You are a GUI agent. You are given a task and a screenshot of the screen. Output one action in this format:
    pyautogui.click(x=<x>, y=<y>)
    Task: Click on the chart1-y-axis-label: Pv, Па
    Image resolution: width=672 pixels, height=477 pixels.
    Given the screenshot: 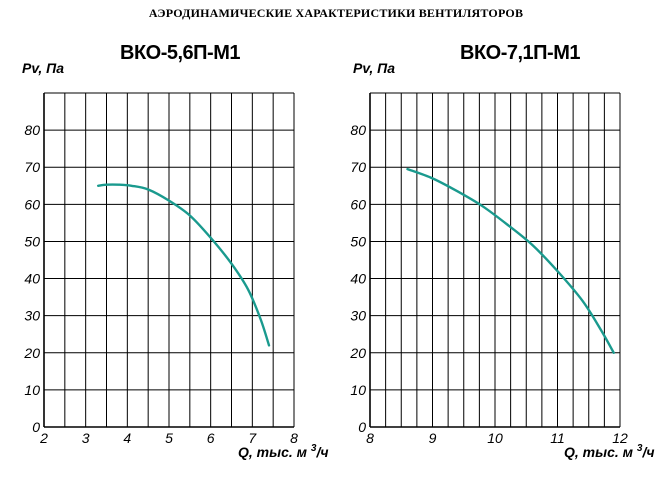 What is the action you would take?
    pyautogui.click(x=43, y=68)
    